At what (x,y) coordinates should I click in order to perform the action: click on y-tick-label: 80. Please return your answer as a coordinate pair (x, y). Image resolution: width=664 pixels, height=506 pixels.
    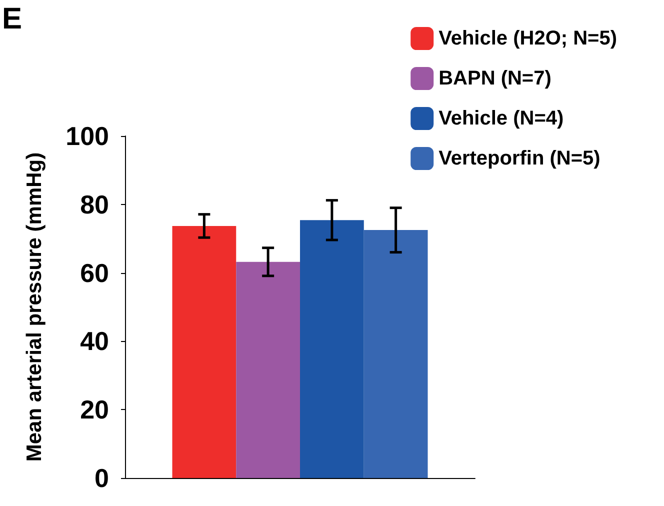
    Looking at the image, I should click on (94, 204).